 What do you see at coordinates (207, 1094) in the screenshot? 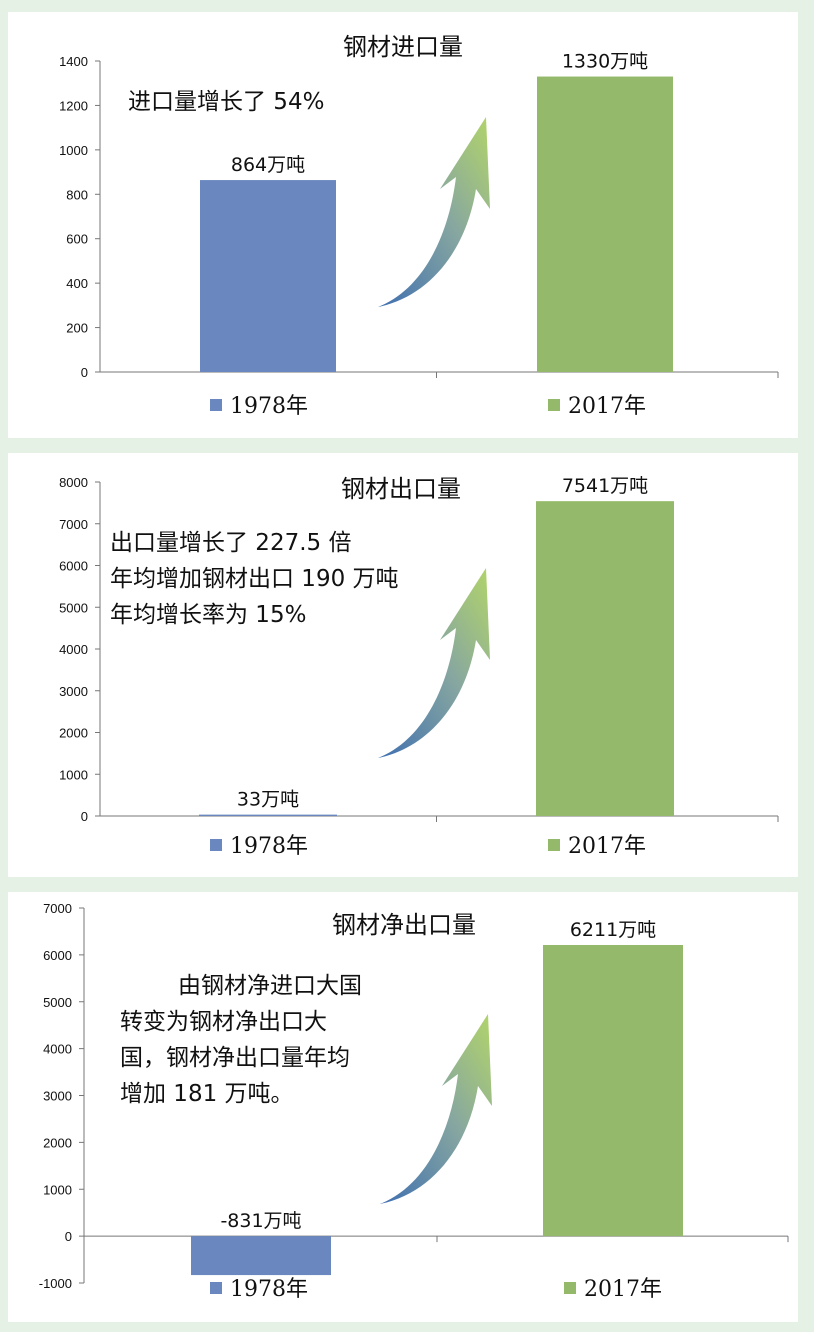
I see `annotation-line: 增加 181 万吨。` at bounding box center [207, 1094].